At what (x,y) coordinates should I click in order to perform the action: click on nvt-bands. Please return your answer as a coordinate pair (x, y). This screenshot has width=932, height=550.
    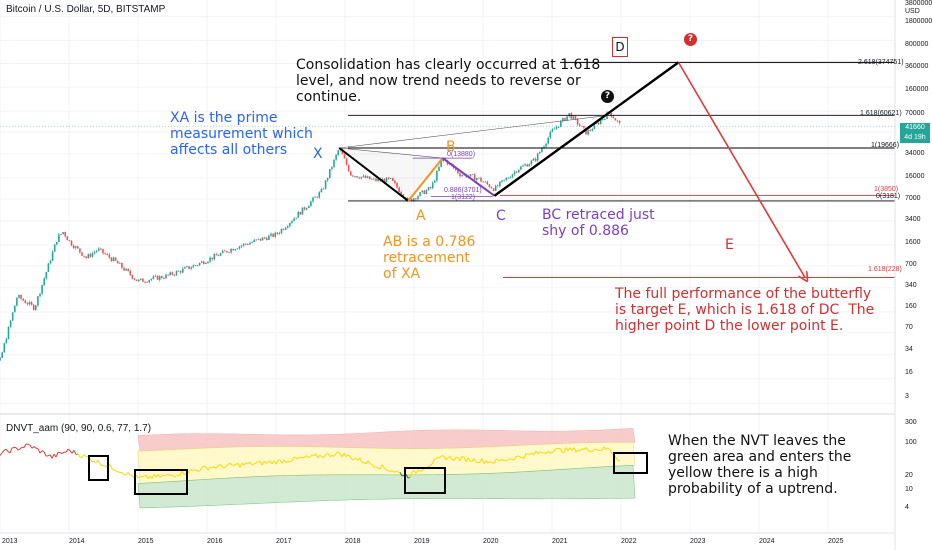
    Looking at the image, I should click on (386, 468).